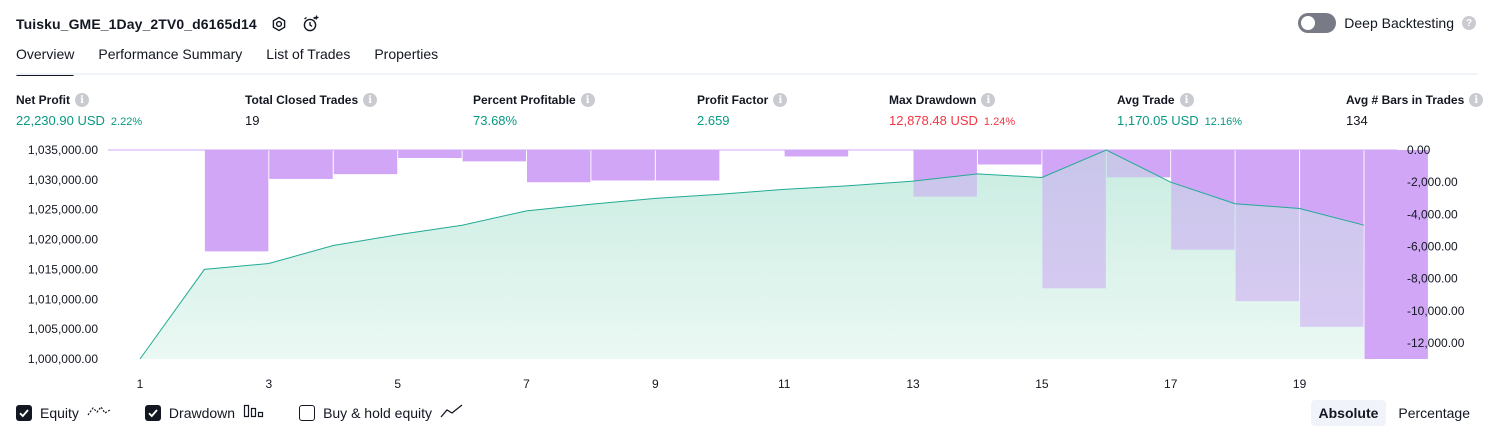 The height and width of the screenshot is (438, 1494). What do you see at coordinates (24, 412) in the screenshot?
I see `equity-checkbox` at bounding box center [24, 412].